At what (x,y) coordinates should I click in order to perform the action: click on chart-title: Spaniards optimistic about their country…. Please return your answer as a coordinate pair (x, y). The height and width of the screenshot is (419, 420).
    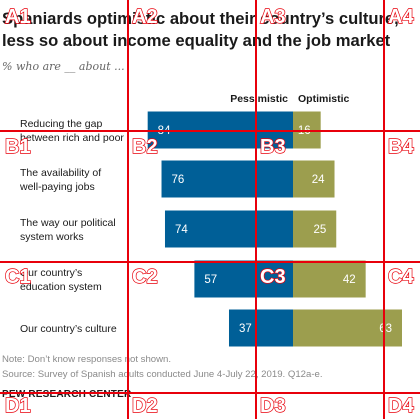
    Looking at the image, I should click on (211, 30).